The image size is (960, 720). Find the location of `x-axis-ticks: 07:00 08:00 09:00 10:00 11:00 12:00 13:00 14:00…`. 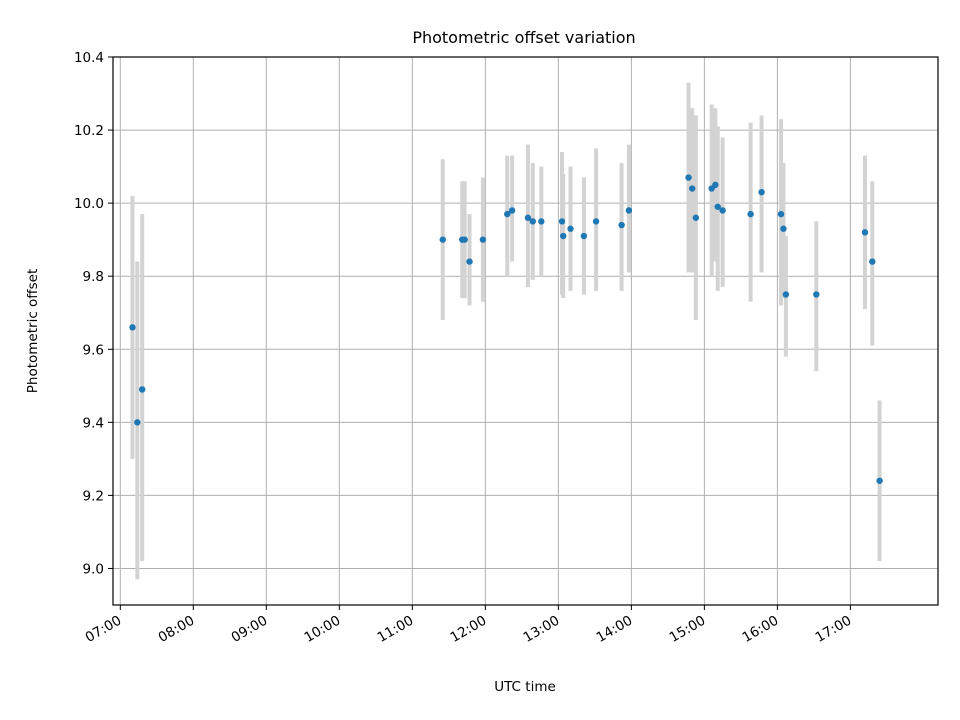

x-axis-ticks: 07:00 08:00 09:00 10:00 11:00 12:00 13:00 14:00… is located at coordinates (469, 625).